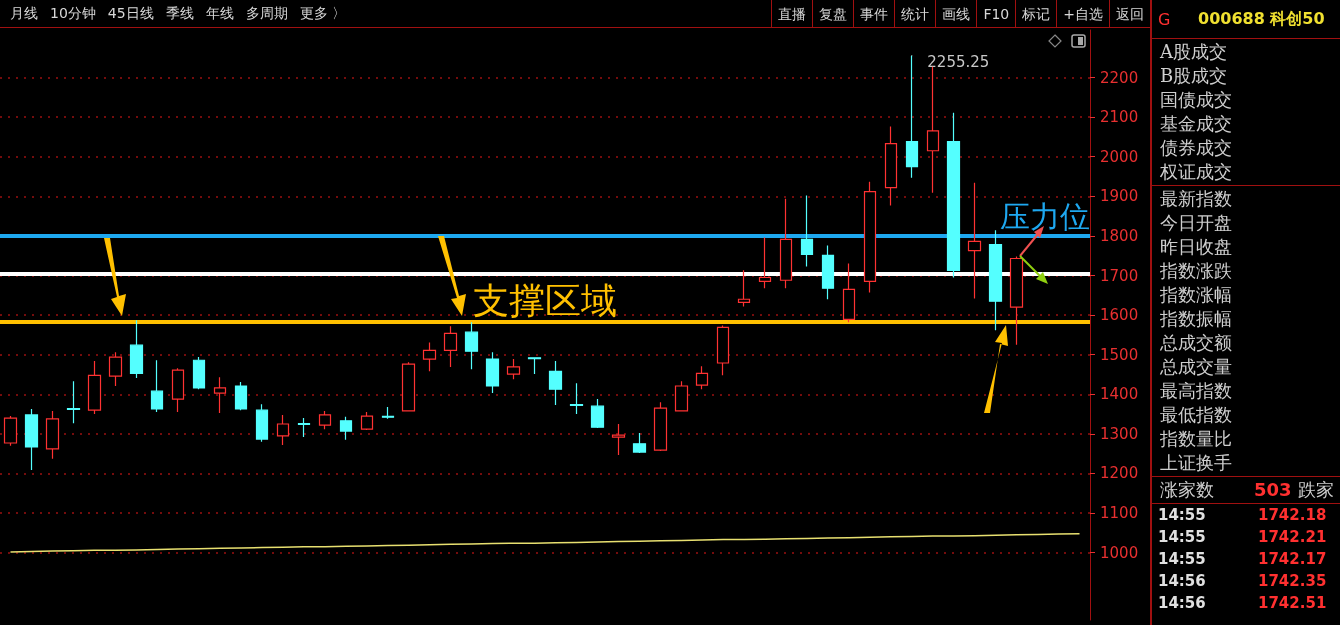 The height and width of the screenshot is (625, 1340). What do you see at coordinates (1196, 343) in the screenshot?
I see `text: 总成交额` at bounding box center [1196, 343].